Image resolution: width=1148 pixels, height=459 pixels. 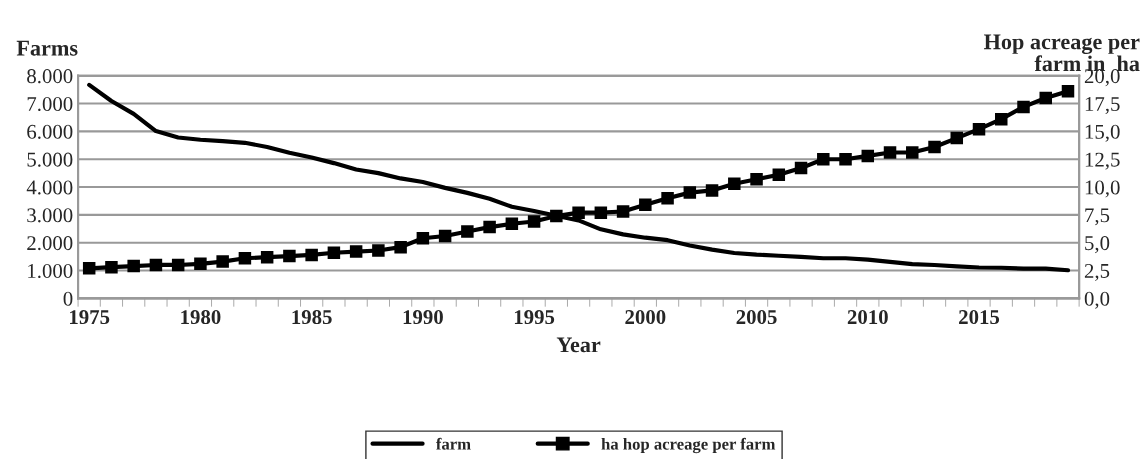 What do you see at coordinates (201, 317) in the screenshot?
I see `x-tick-label: 1980` at bounding box center [201, 317].